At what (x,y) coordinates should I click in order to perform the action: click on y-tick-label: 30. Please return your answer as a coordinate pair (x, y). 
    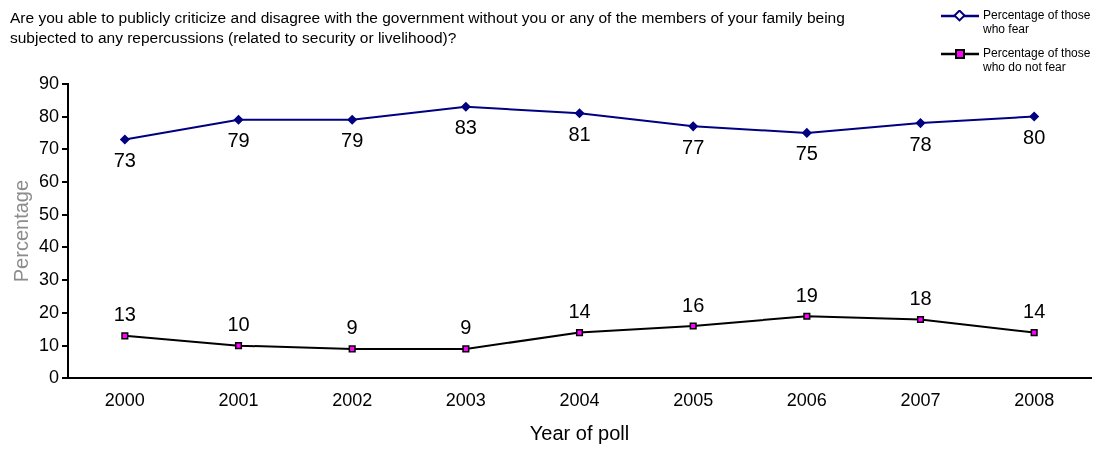
    Looking at the image, I should click on (49, 279).